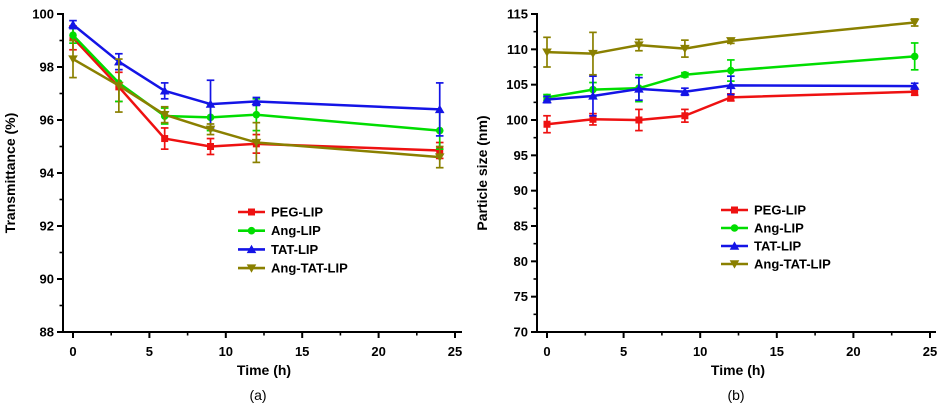 This screenshot has width=940, height=412. I want to click on y-tick-label: 80, so click(521, 261).